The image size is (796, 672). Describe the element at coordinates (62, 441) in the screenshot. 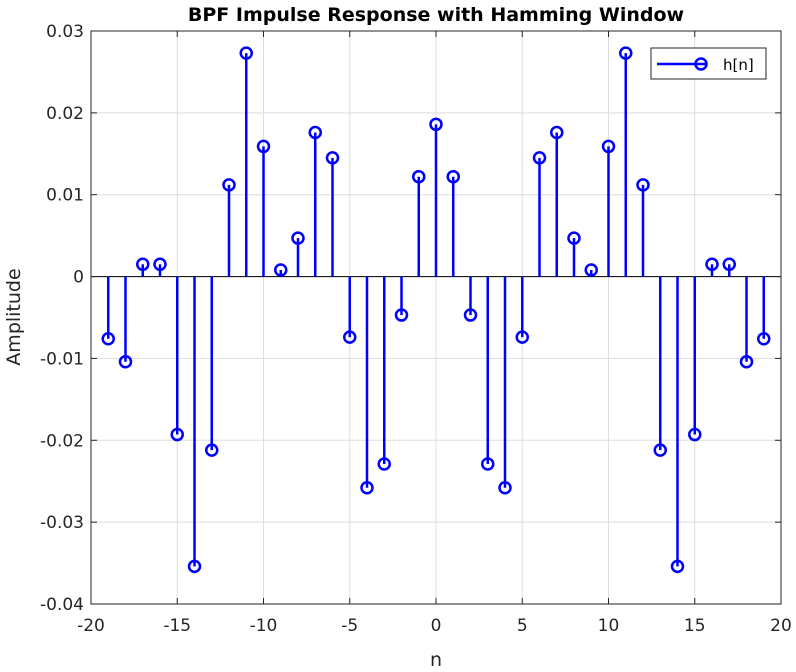

I see `y-tick-label: -0.02` at that location.